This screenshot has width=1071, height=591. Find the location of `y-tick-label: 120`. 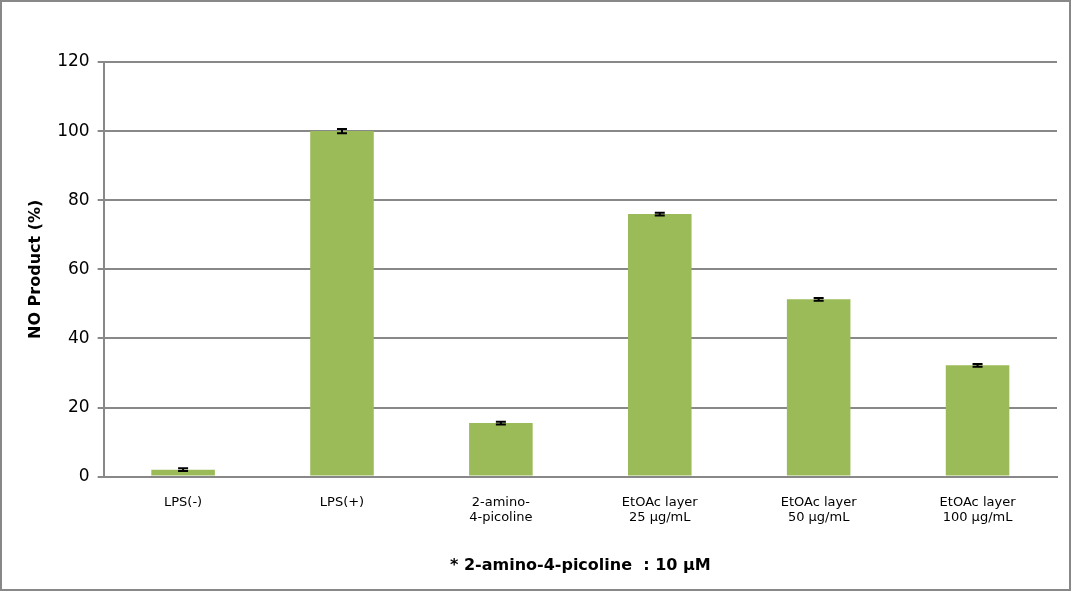

y-tick-label: 120 is located at coordinates (73, 60).